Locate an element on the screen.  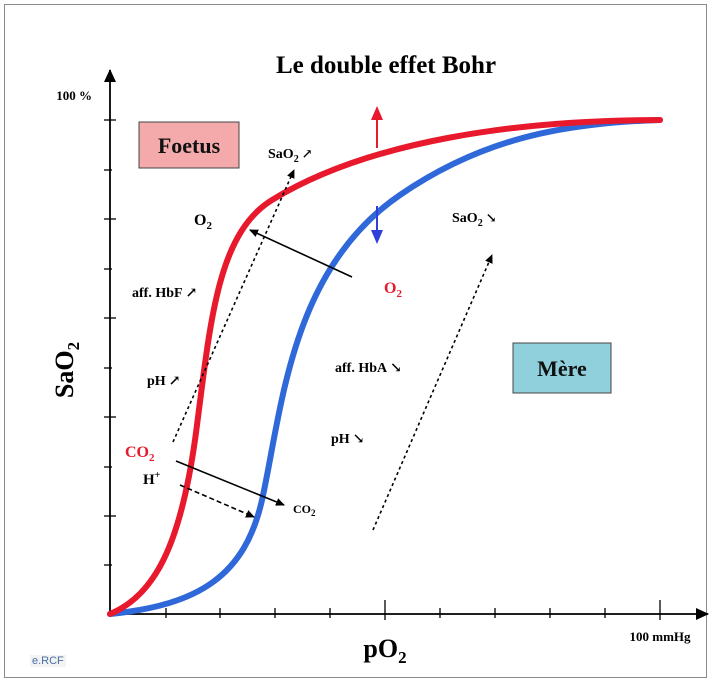
y-max-label: 100 % is located at coordinates (74, 95).